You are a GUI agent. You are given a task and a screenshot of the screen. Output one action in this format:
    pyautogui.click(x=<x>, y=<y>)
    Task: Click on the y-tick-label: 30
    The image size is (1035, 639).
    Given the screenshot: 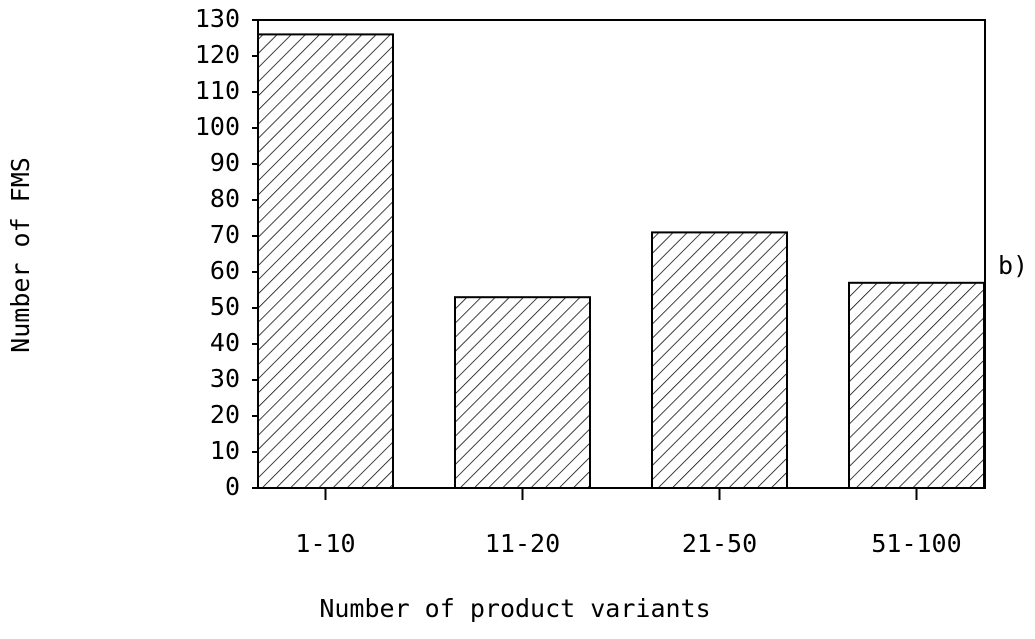 What is the action you would take?
    pyautogui.click(x=225, y=378)
    